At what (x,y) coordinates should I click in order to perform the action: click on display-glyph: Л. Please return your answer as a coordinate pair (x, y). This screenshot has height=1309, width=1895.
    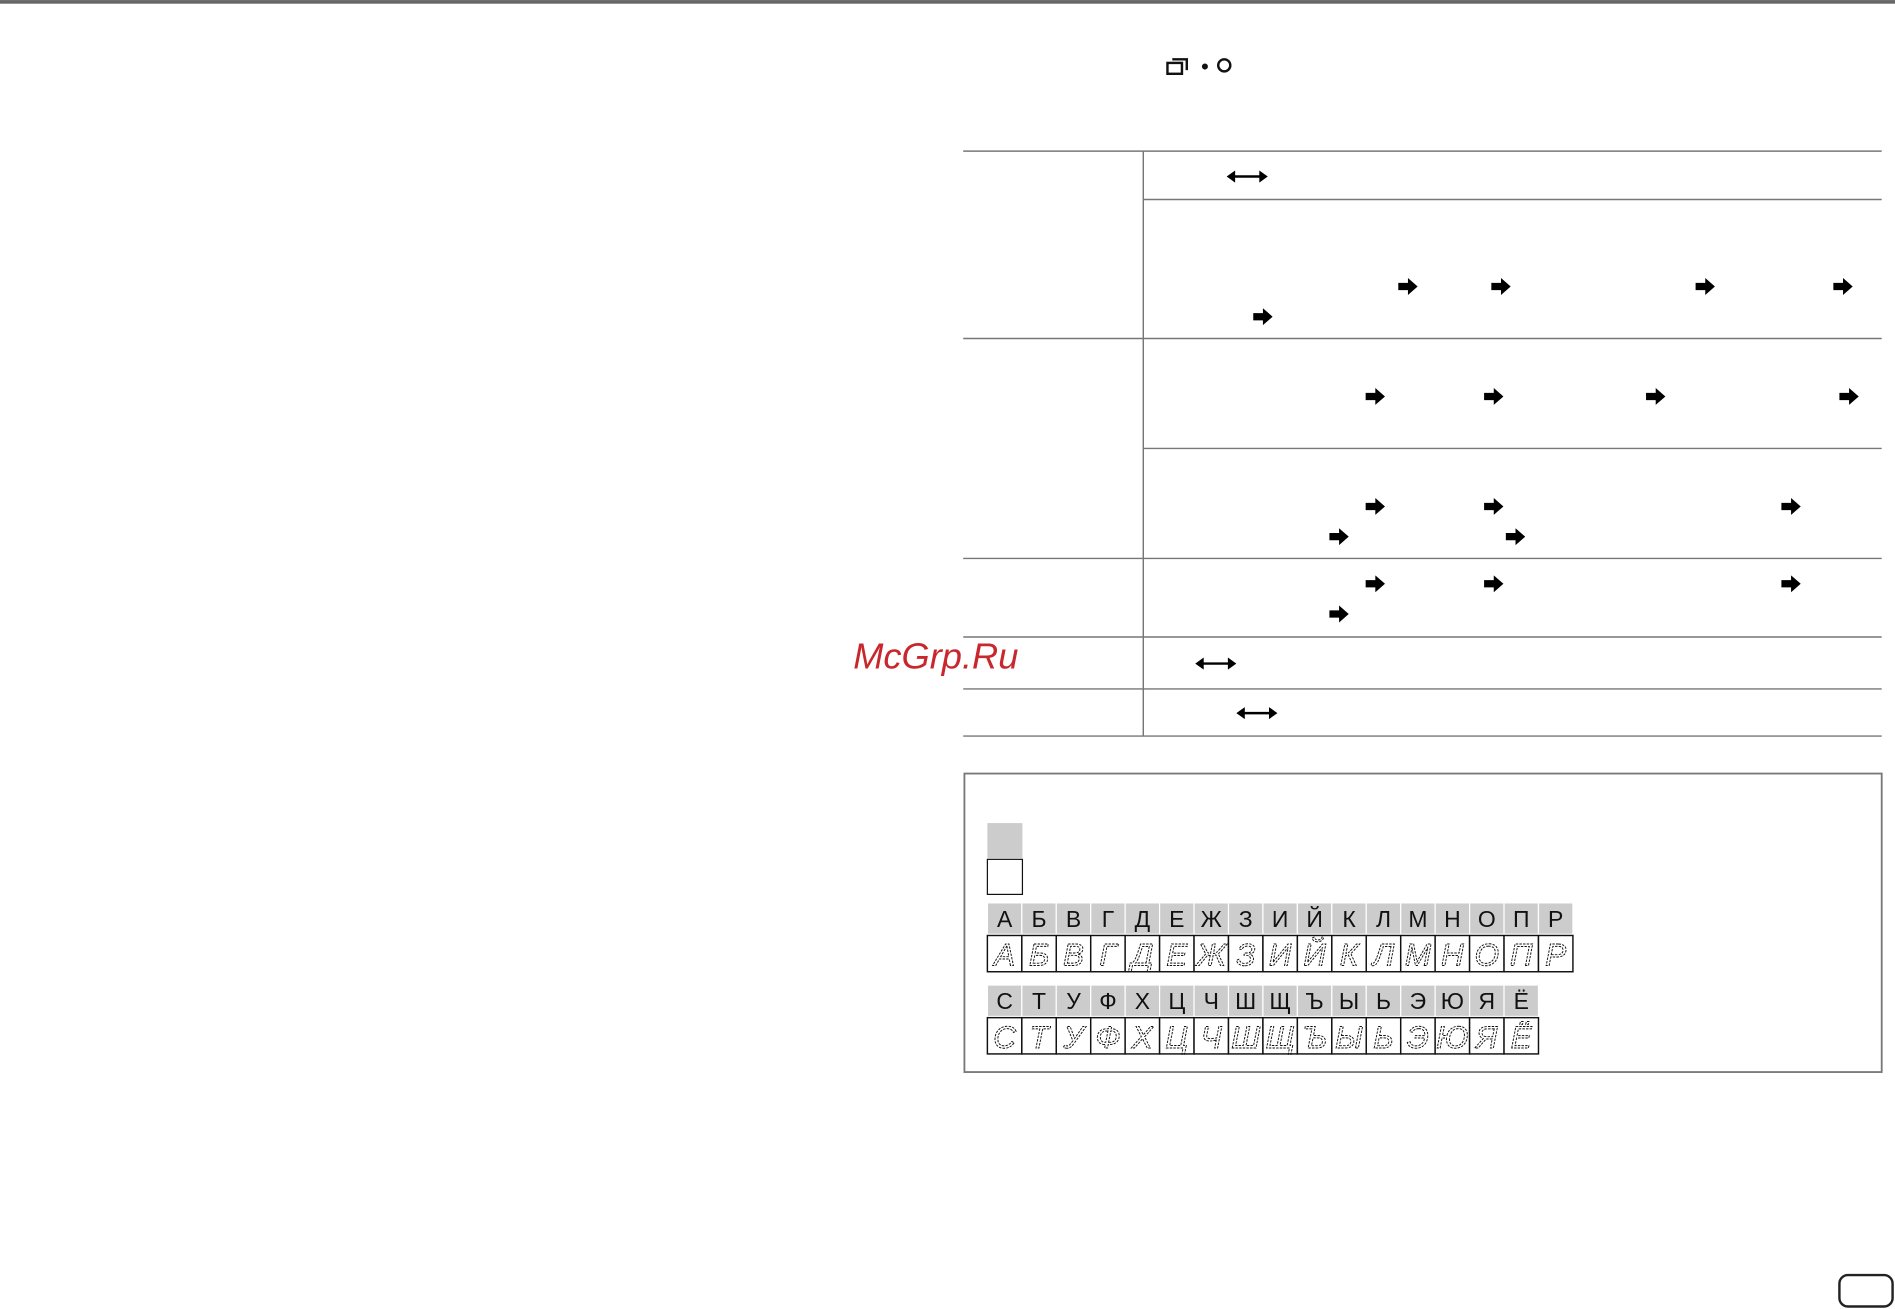
    Looking at the image, I should click on (1383, 955).